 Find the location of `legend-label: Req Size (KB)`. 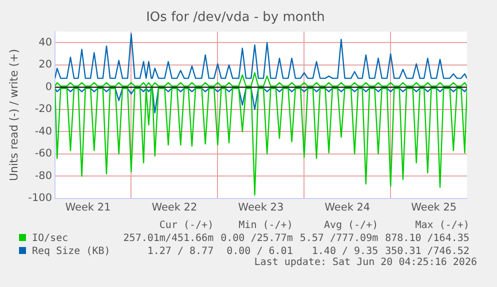

legend-label: Req Size (KB) is located at coordinates (71, 251).